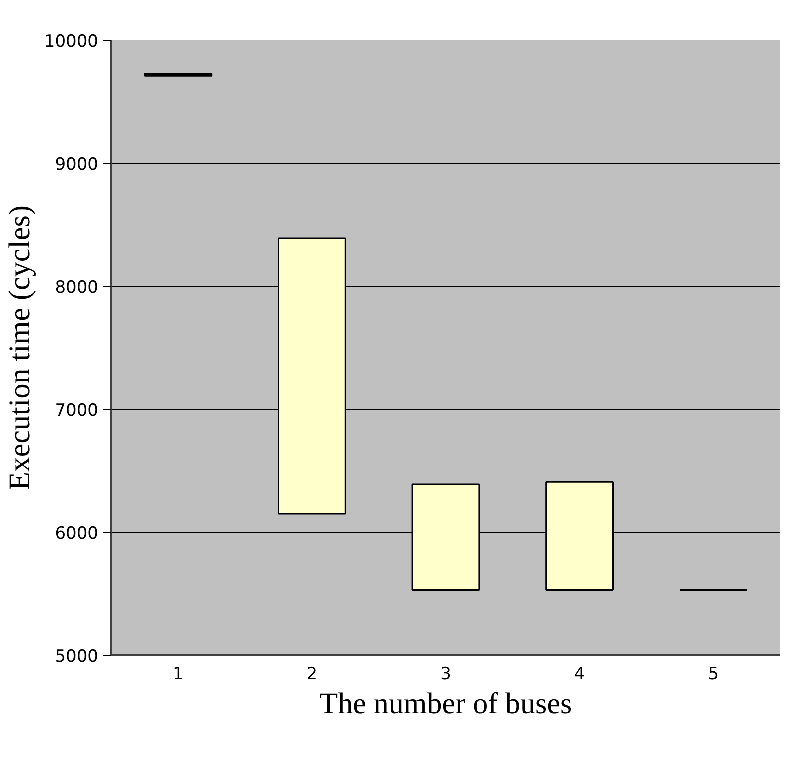 This screenshot has height=758, width=796. I want to click on x-tick-label: 3, so click(446, 674).